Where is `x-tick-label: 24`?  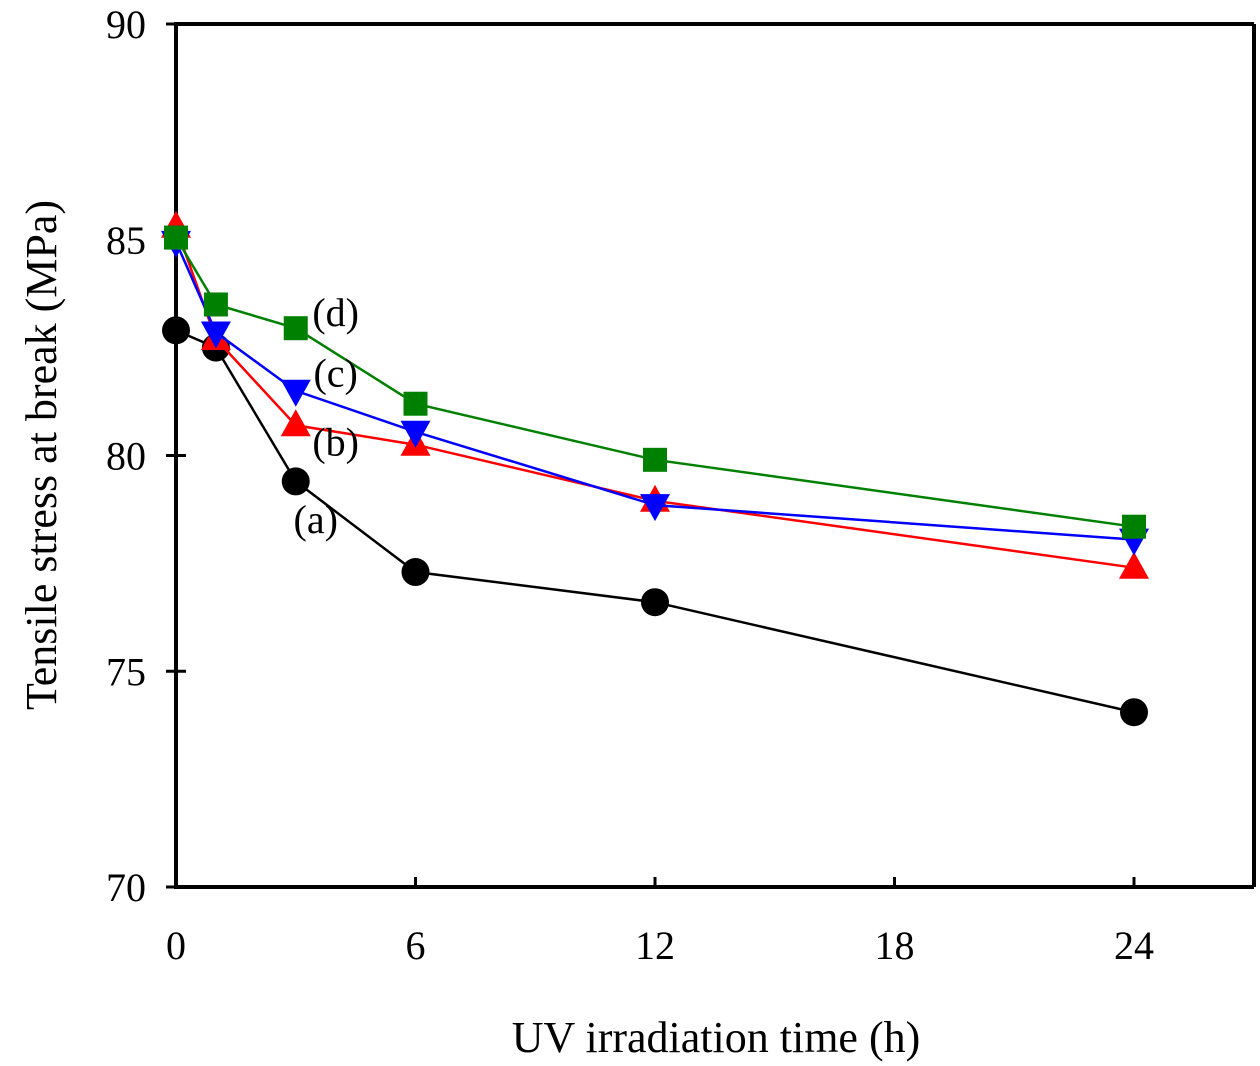
x-tick-label: 24 is located at coordinates (1134, 945).